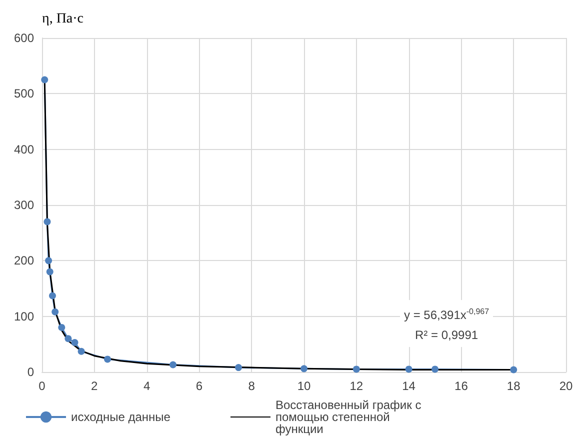 This screenshot has height=442, width=576. What do you see at coordinates (409, 386) in the screenshot?
I see `x-tick-label: 14` at bounding box center [409, 386].